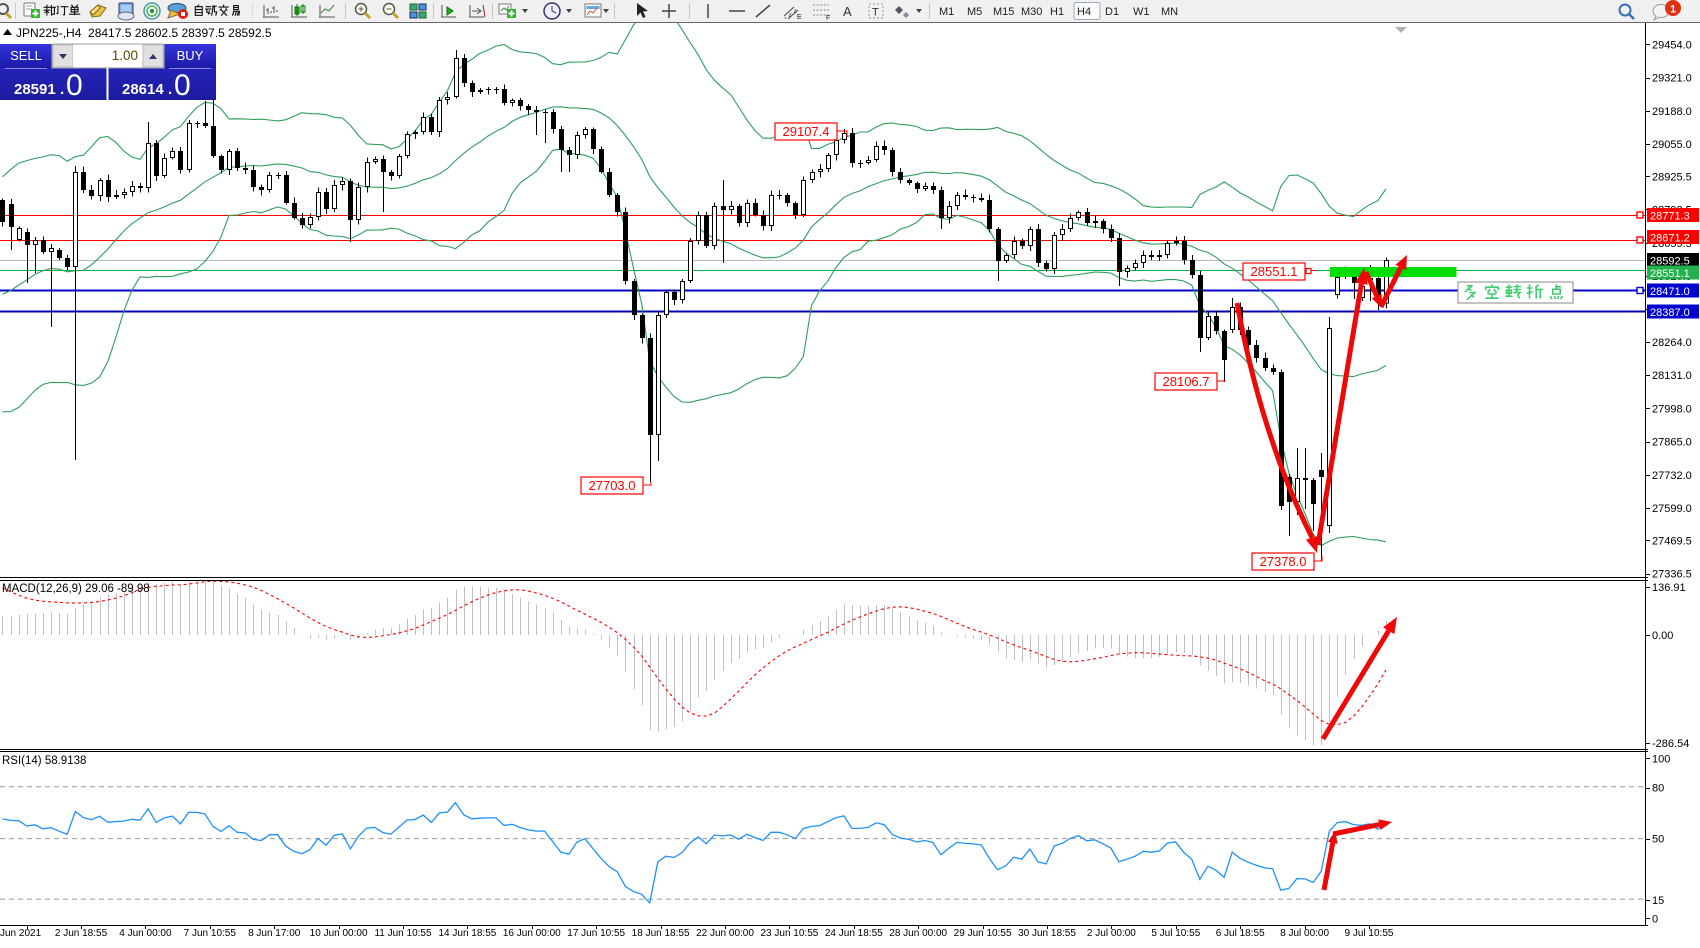 This screenshot has height=948, width=1700. What do you see at coordinates (1672, 145) in the screenshot?
I see `svg-text: 29055.0` at bounding box center [1672, 145].